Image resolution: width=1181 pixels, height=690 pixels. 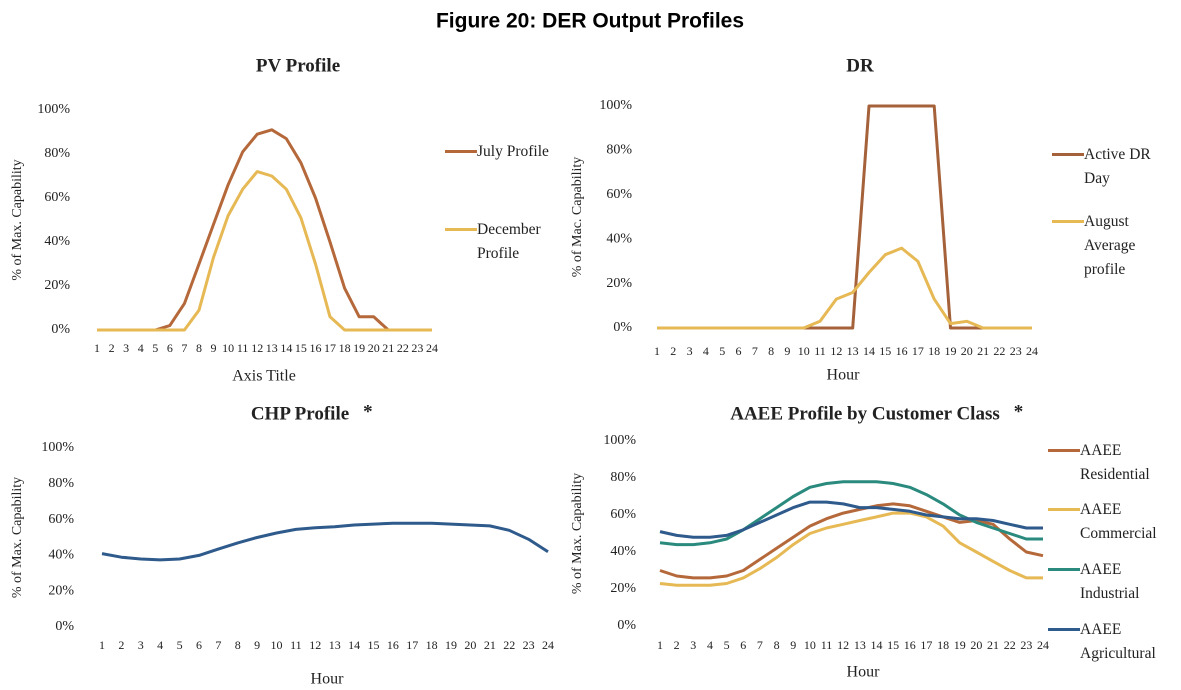 What do you see at coordinates (509, 241) in the screenshot?
I see `legend-label: December Profile` at bounding box center [509, 241].